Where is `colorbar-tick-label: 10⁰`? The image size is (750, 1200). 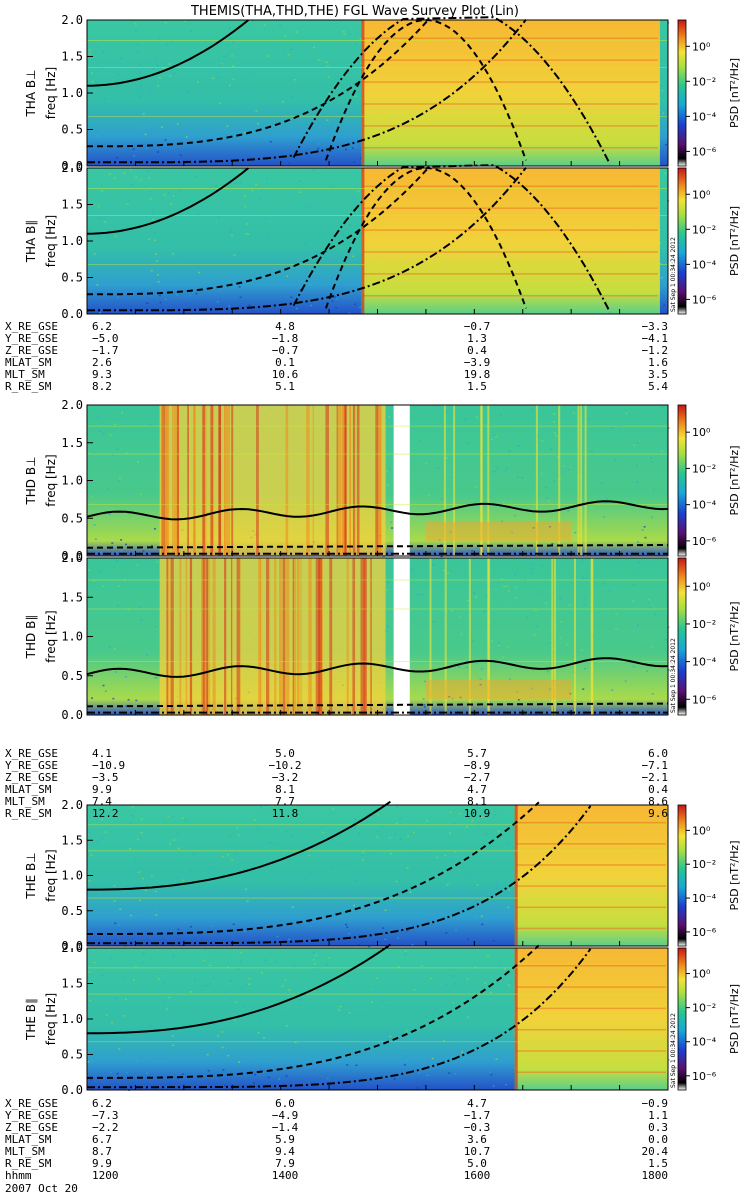 colorbar-tick-label: 10⁰ is located at coordinates (701, 830).